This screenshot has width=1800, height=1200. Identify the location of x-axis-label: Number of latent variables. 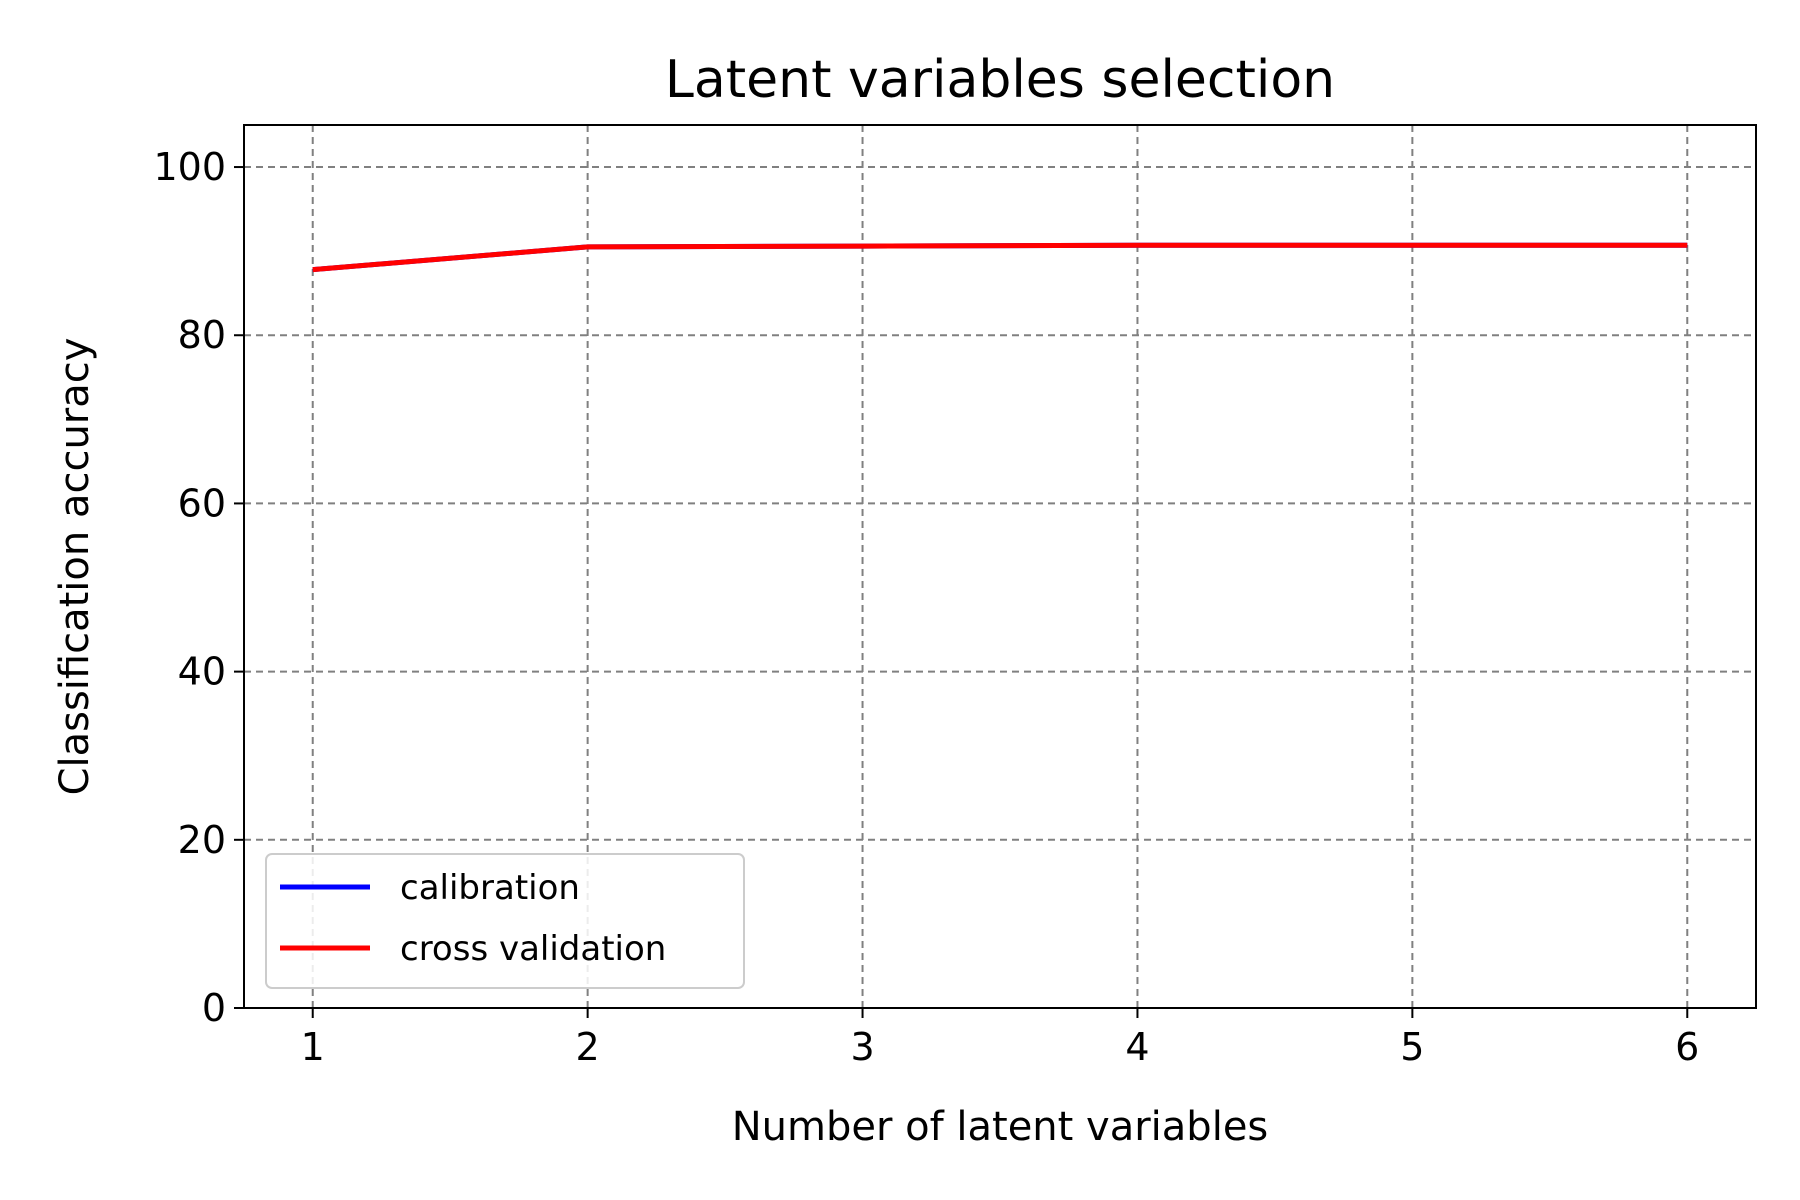
(1000, 1127).